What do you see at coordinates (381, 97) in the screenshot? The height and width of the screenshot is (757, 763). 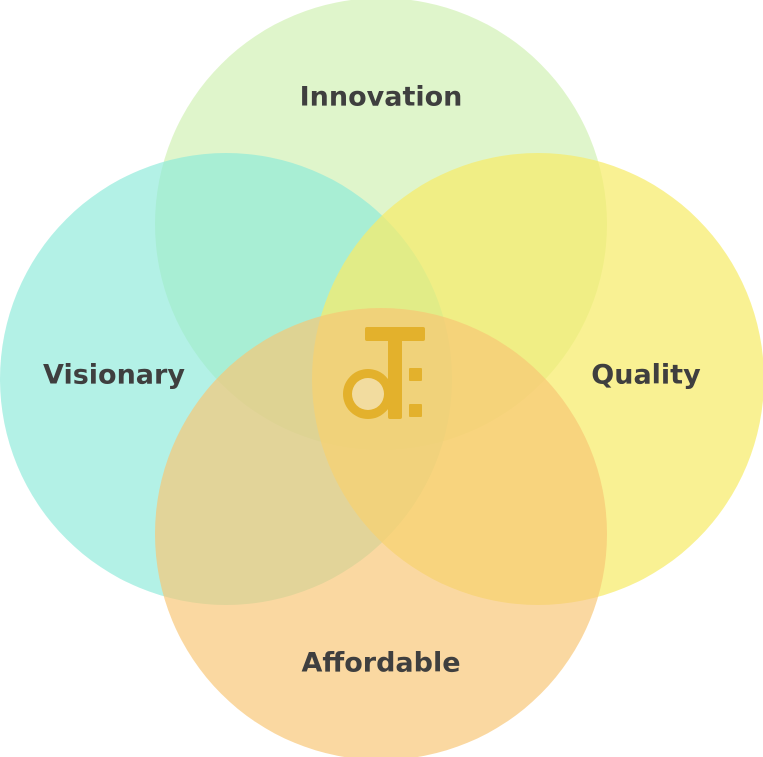 I see `label-innovation: Innovation` at bounding box center [381, 97].